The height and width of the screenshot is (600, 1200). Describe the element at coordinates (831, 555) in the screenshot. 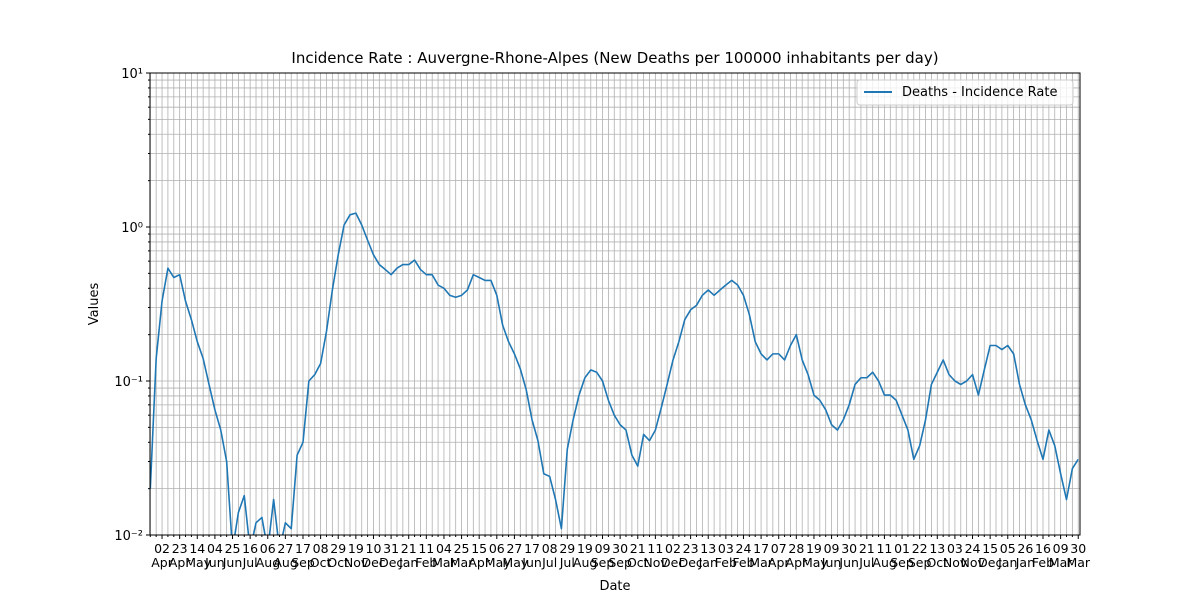

I see `x-tick-label: 09 Jun` at that location.